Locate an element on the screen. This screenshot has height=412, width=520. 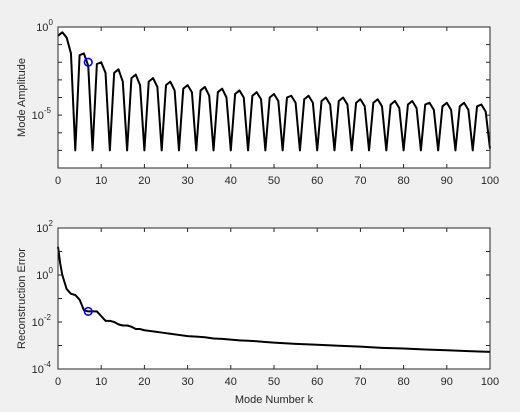
amplitude-xtick-label: 50 is located at coordinates (274, 181).